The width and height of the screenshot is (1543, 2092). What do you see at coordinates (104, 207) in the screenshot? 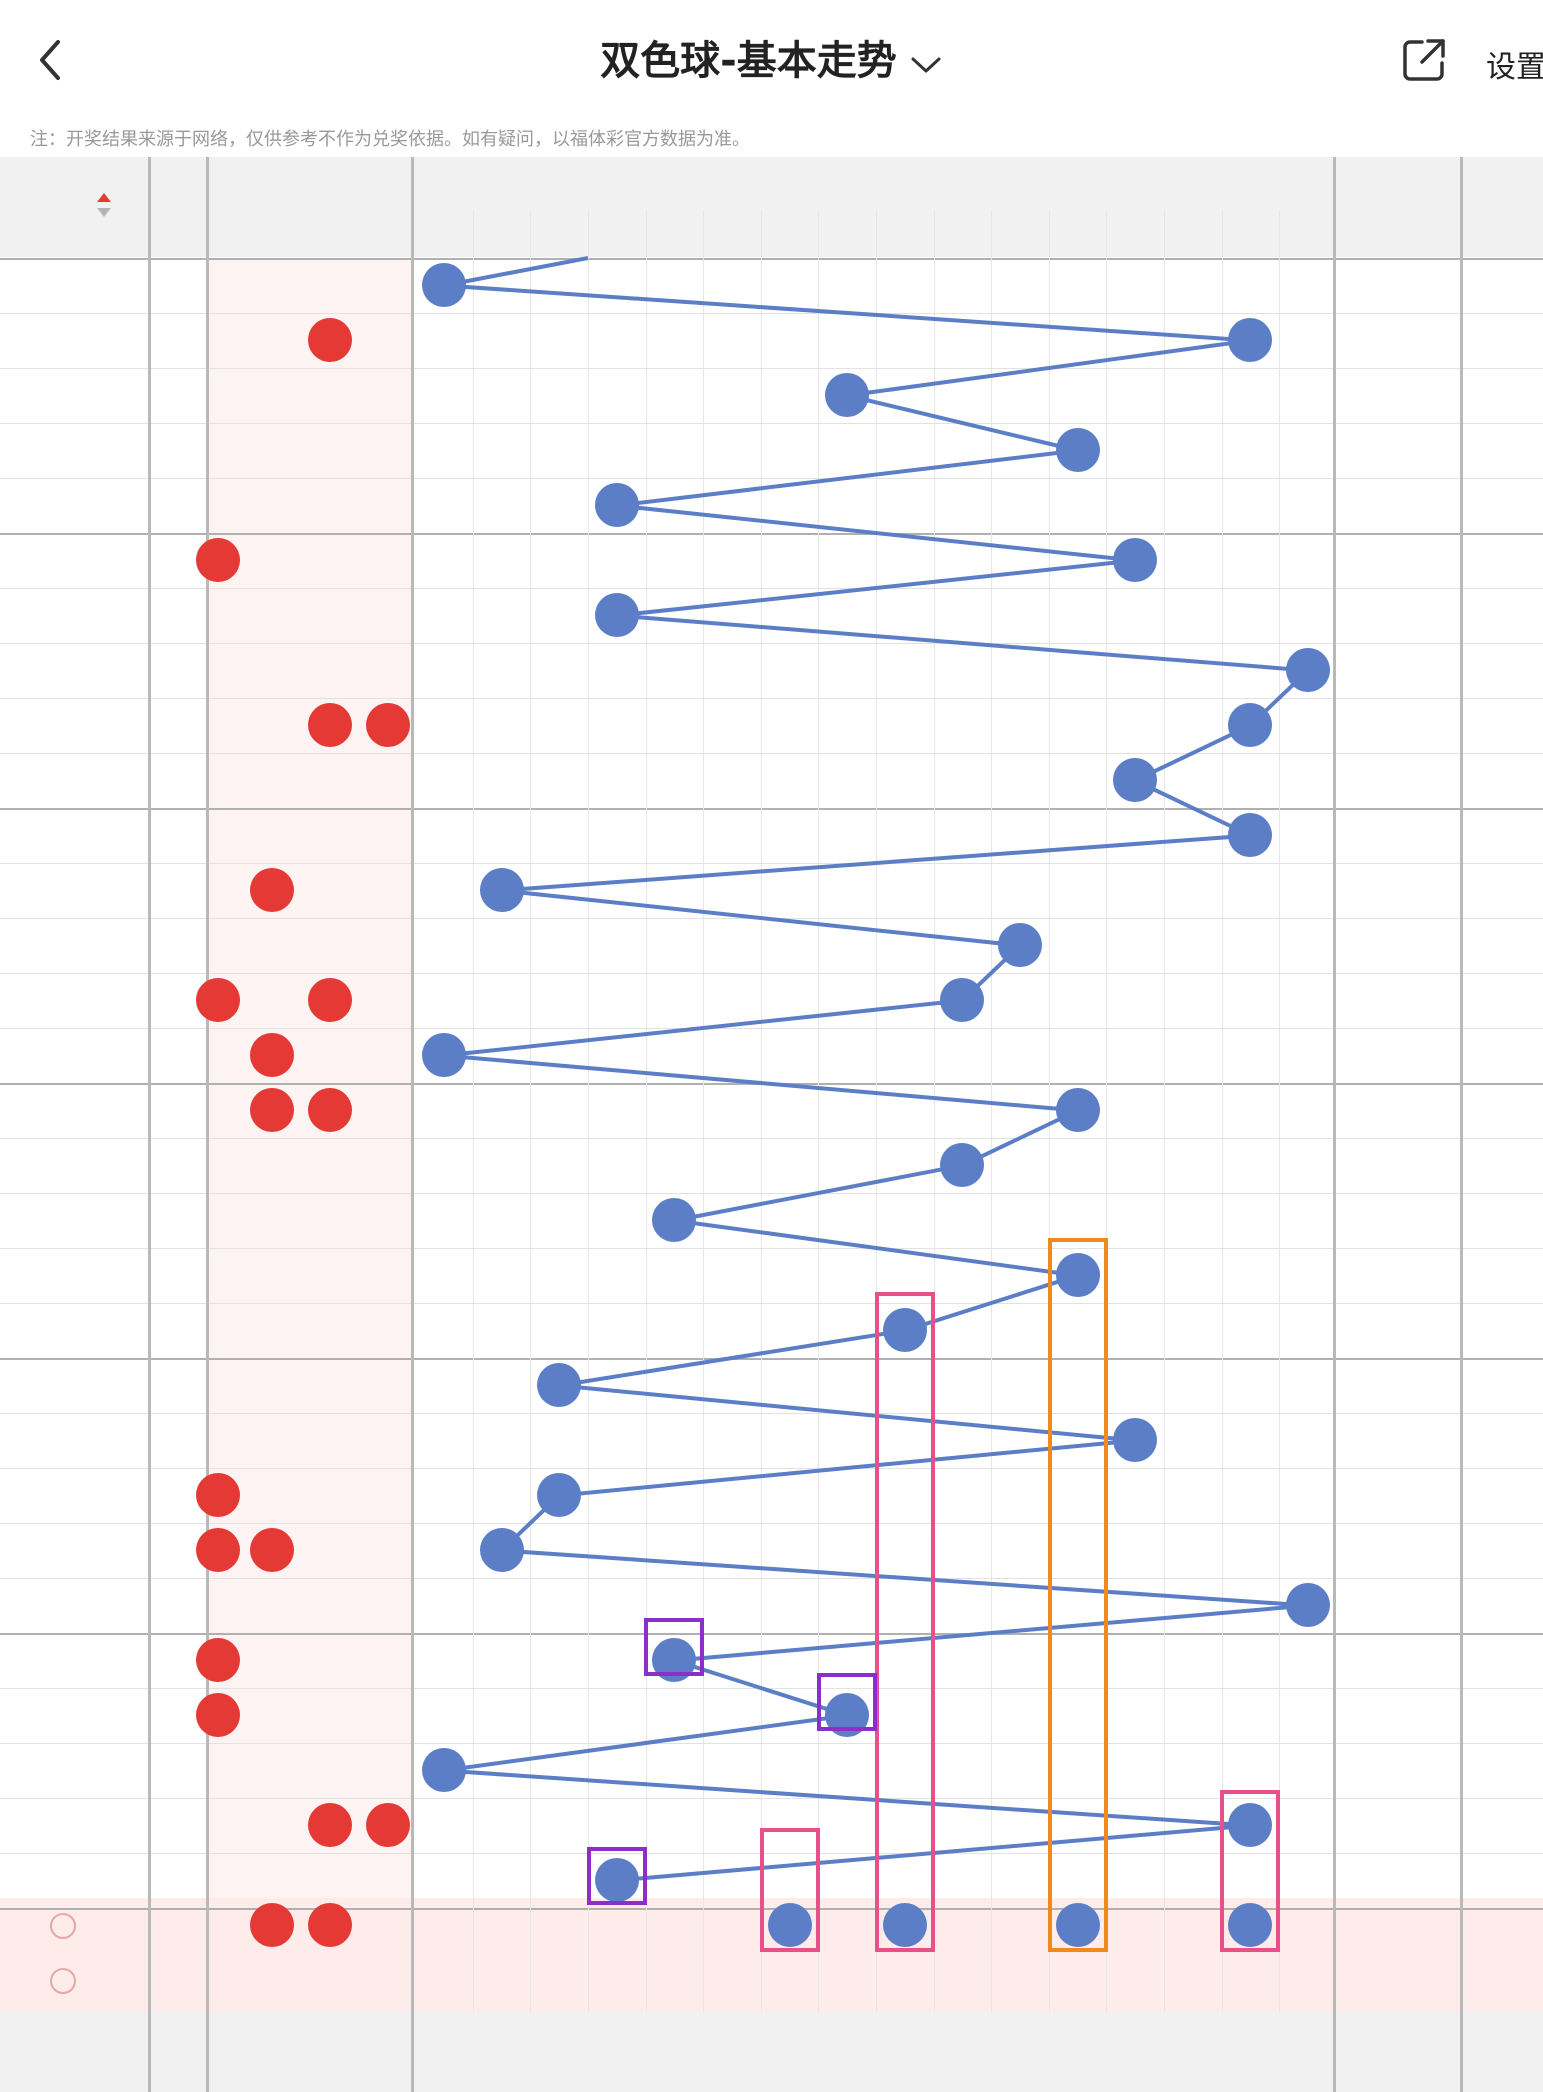
I see `sort-icon` at bounding box center [104, 207].